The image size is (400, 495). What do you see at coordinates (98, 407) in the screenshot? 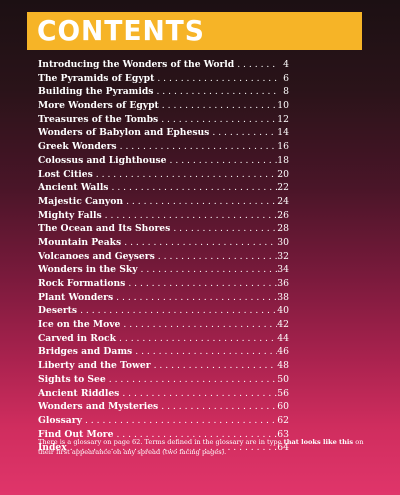
I see `toc-entry-title: Wonders and Mysteries` at bounding box center [98, 407].